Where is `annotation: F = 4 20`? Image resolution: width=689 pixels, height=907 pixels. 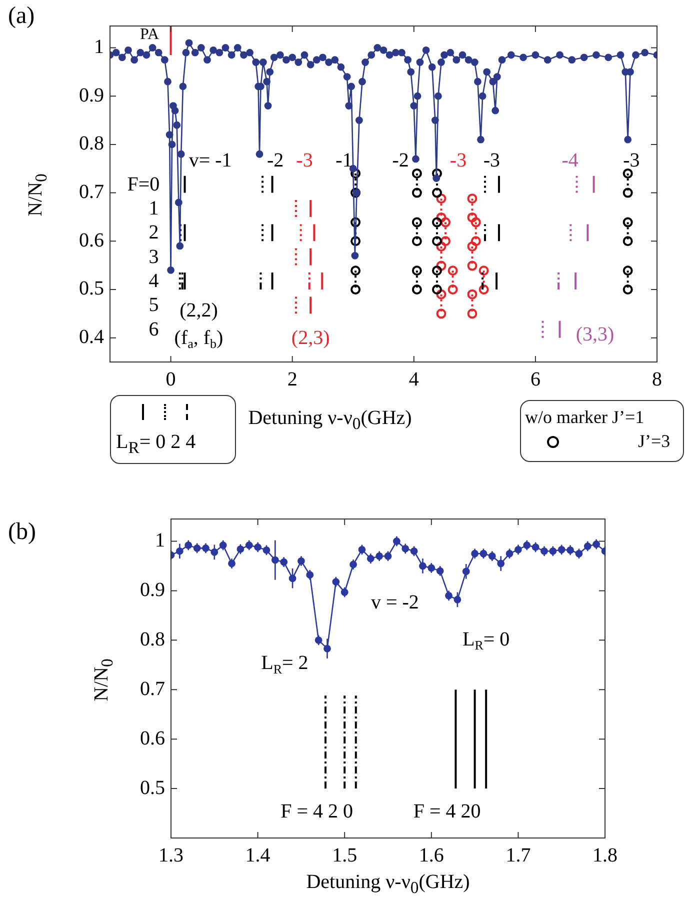
annotation: F = 4 20 is located at coordinates (447, 811).